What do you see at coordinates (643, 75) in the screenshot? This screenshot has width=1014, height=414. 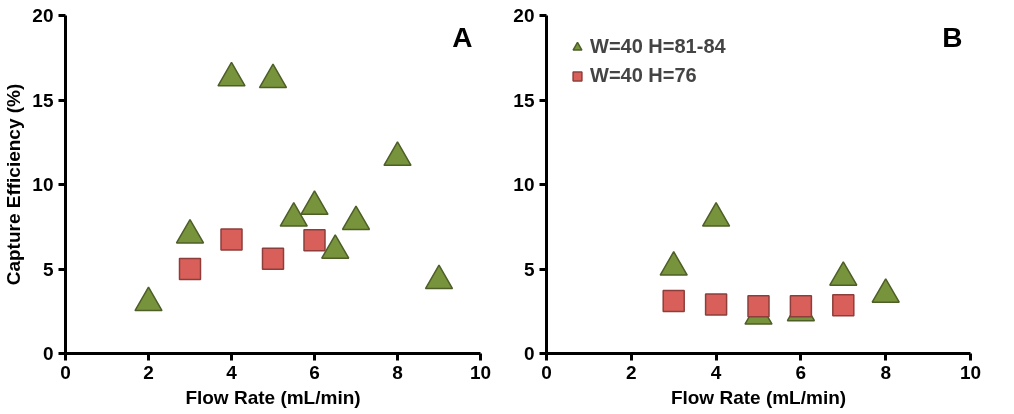 I see `legend-label: W=40 H=76` at bounding box center [643, 75].